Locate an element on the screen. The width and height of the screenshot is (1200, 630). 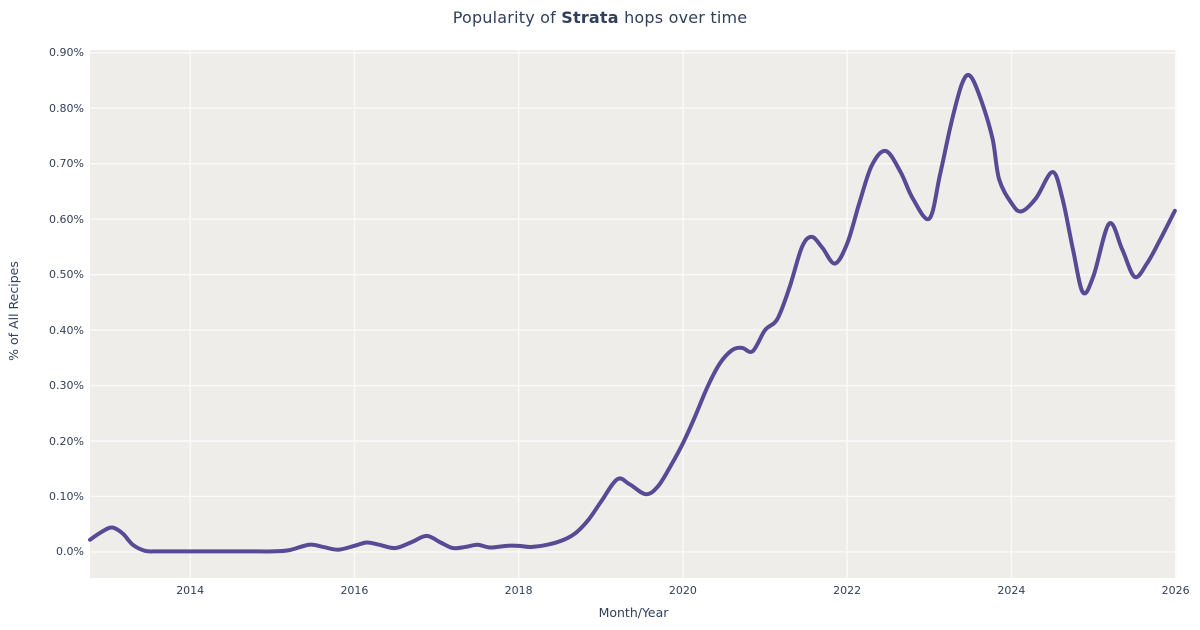
y-tick-label: 0.50% is located at coordinates (66, 275).